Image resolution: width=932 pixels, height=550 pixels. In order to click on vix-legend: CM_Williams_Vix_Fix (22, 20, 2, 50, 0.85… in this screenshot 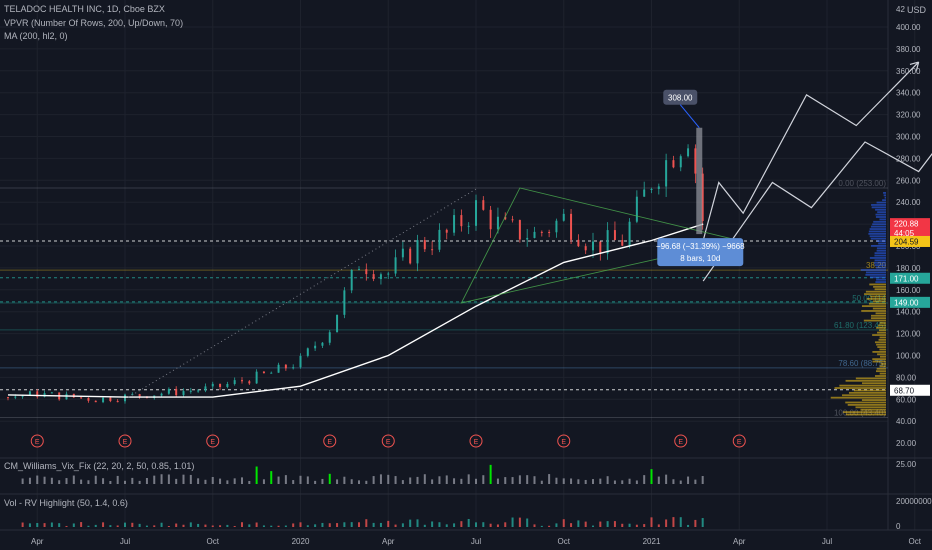, I will do `click(99, 466)`.